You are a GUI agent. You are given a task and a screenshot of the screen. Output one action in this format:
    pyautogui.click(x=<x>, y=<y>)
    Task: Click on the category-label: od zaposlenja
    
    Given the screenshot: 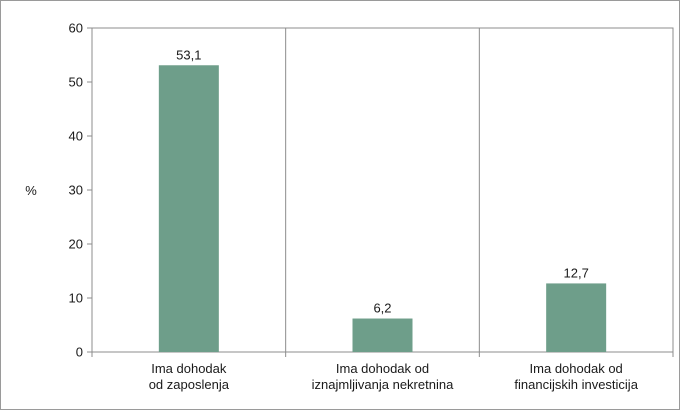 What is the action you would take?
    pyautogui.click(x=189, y=384)
    